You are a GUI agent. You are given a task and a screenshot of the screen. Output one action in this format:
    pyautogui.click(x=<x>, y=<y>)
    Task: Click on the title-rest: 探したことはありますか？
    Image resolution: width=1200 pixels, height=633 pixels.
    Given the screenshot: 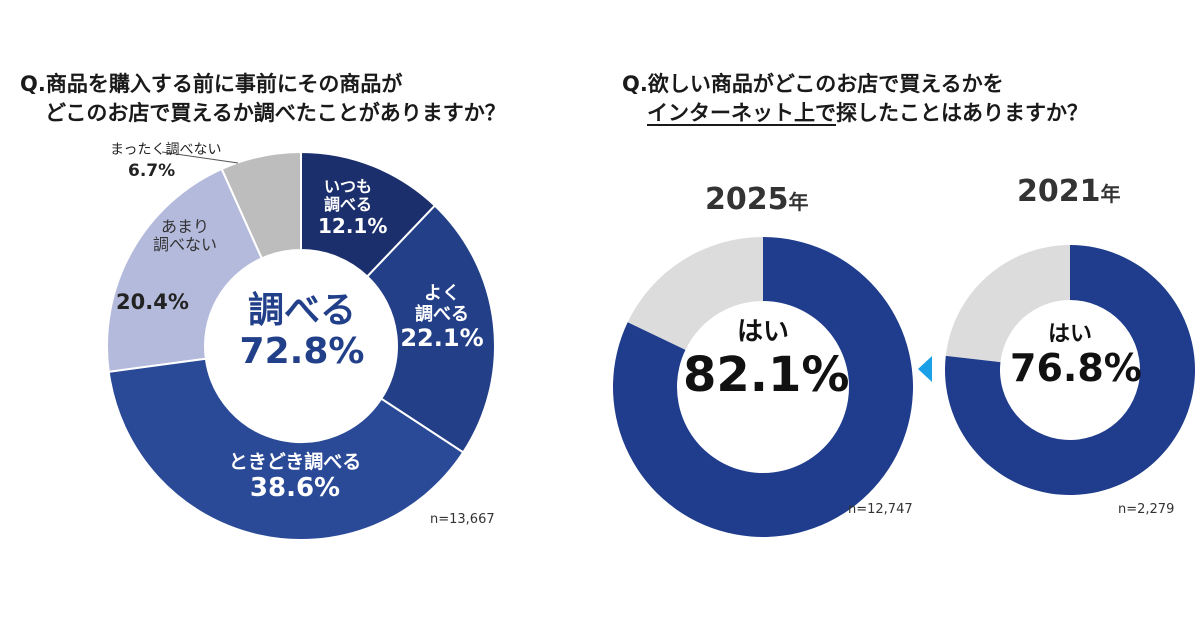 What is the action you would take?
    pyautogui.click(x=962, y=113)
    